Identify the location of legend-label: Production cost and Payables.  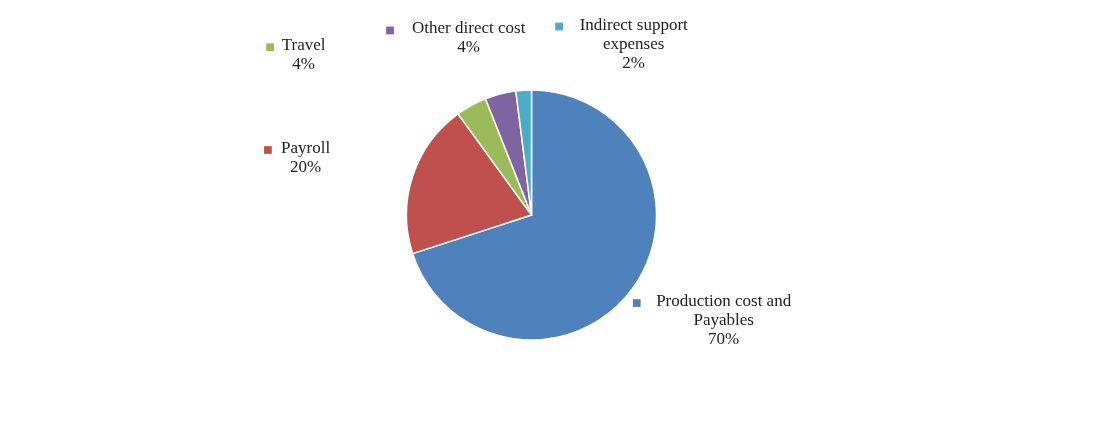
(724, 310).